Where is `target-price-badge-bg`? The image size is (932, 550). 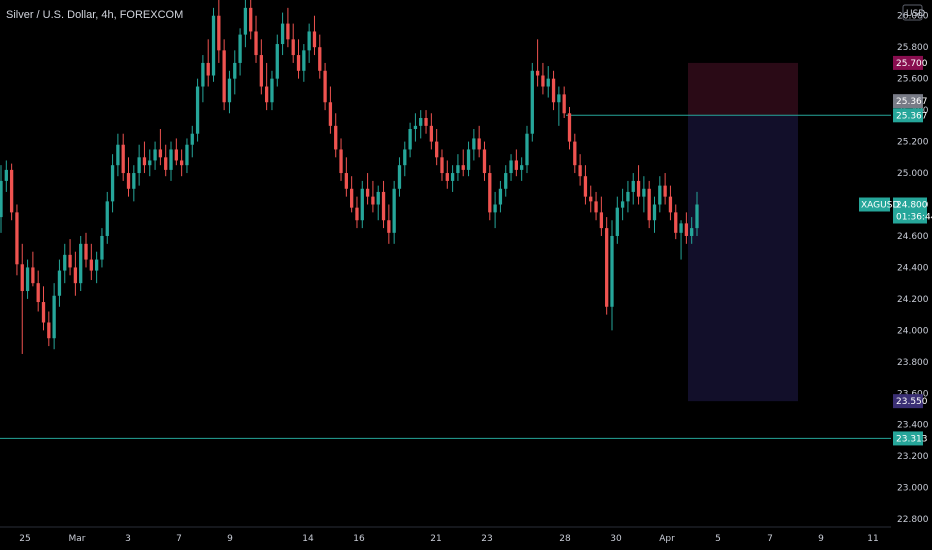
target-price-badge-bg is located at coordinates (908, 401).